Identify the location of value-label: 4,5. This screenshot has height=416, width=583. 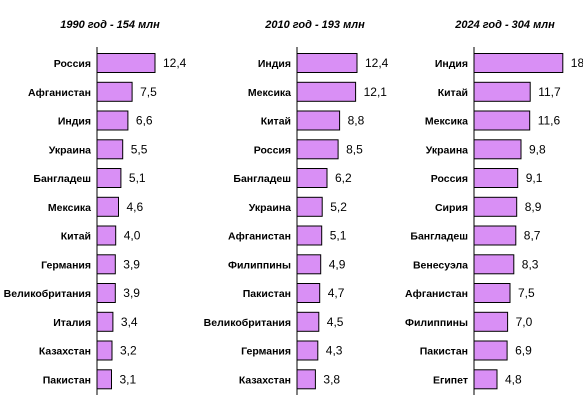
(335, 322).